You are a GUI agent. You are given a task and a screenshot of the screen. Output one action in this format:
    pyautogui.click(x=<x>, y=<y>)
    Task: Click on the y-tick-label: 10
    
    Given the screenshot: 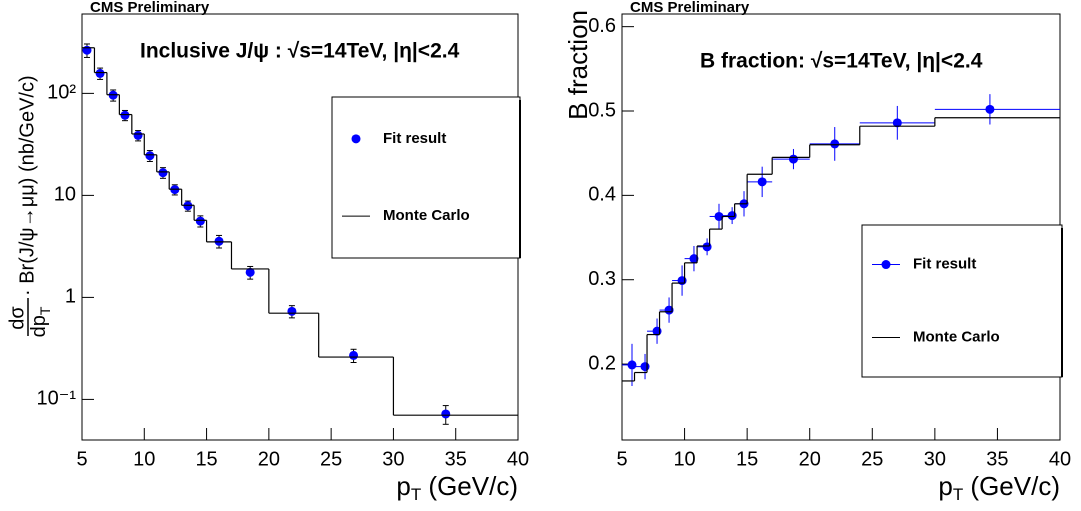 What is the action you would take?
    pyautogui.click(x=65, y=195)
    